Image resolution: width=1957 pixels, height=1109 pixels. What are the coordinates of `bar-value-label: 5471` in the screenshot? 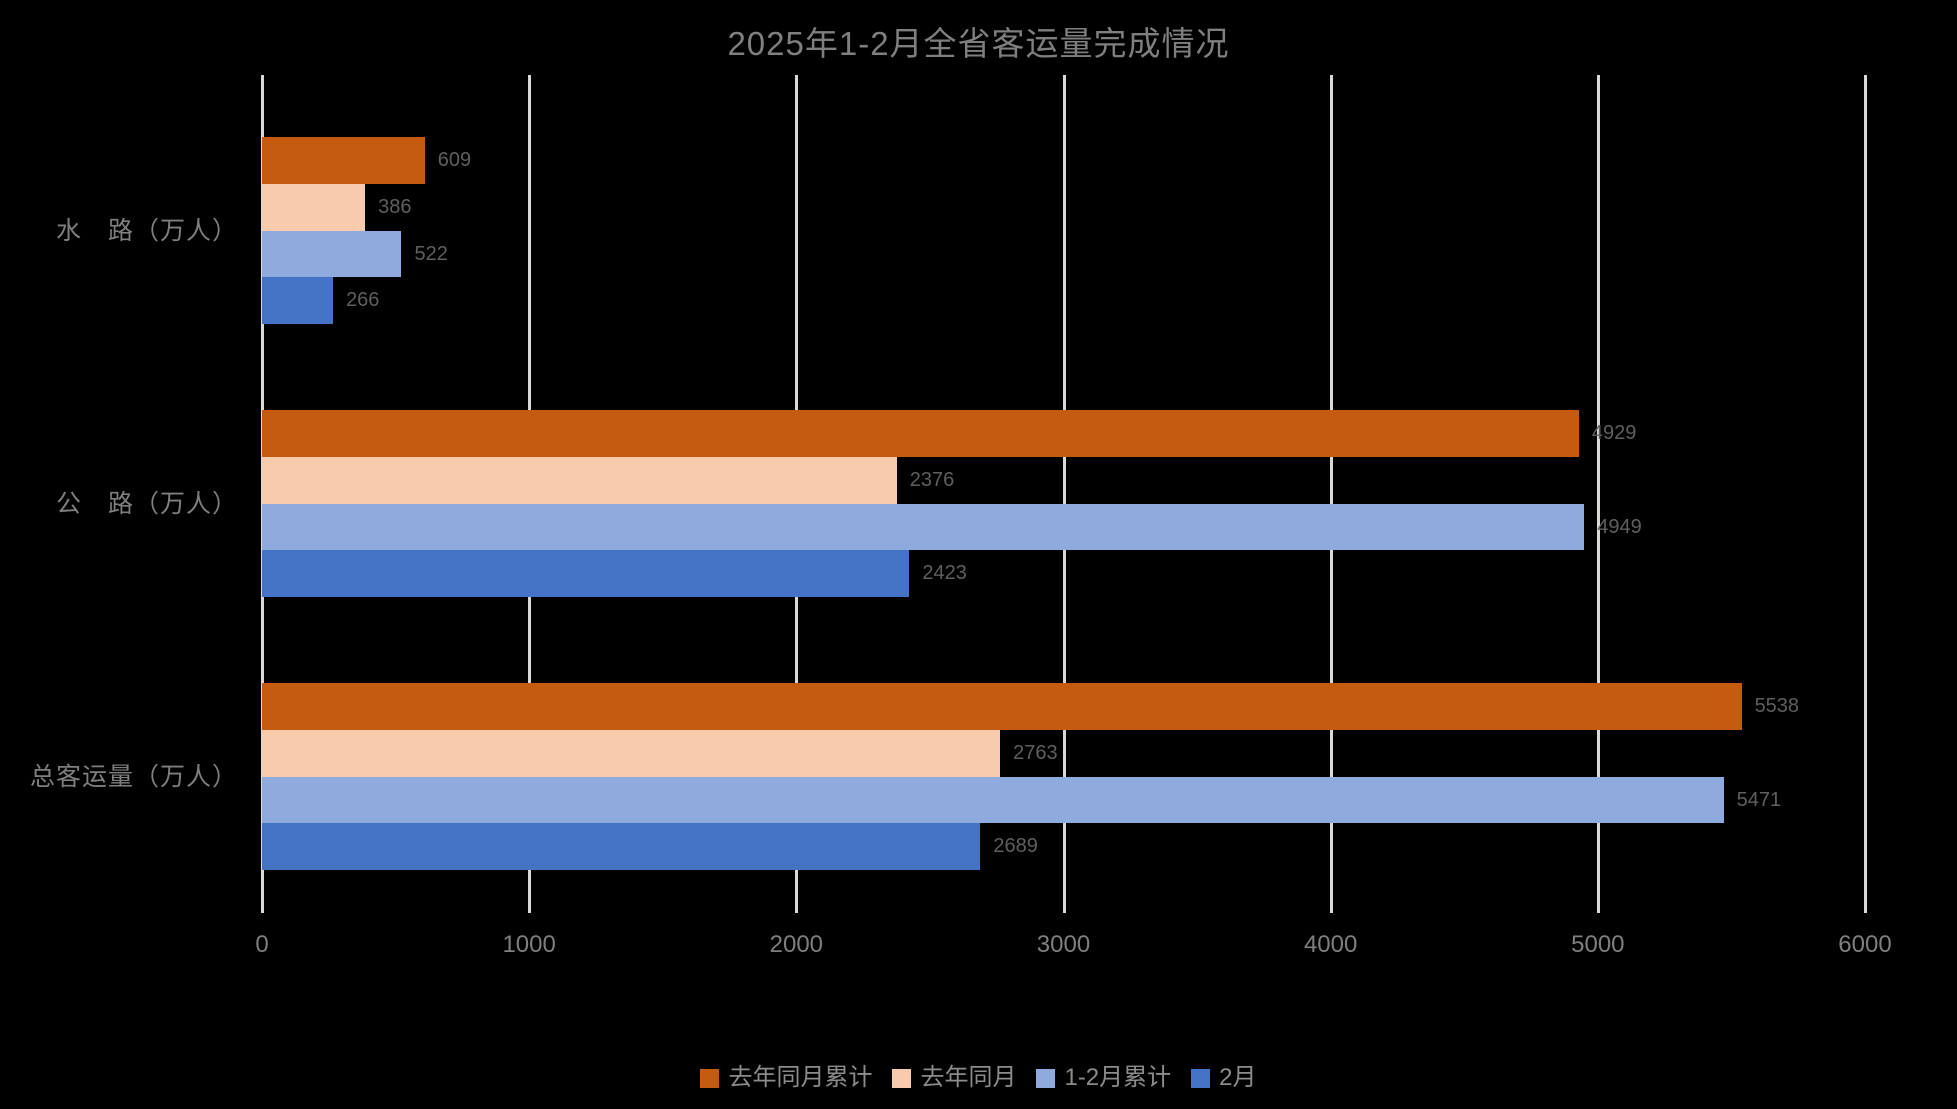 It's located at (1759, 799).